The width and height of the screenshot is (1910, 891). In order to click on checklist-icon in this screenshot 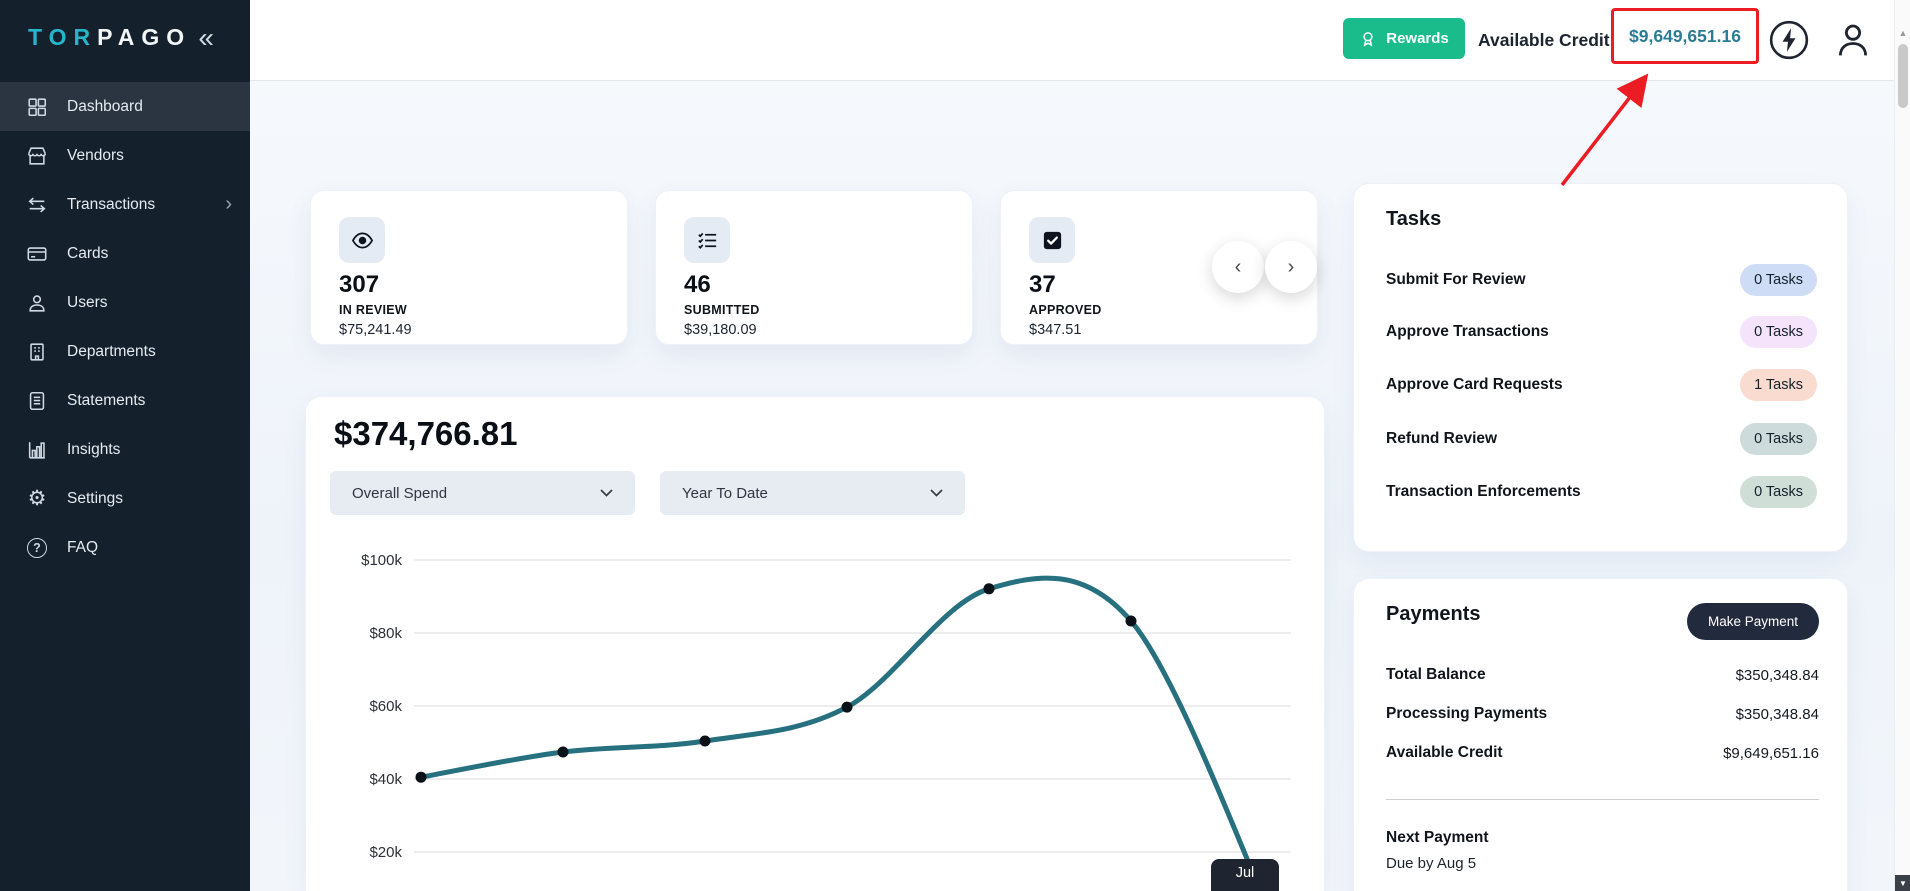, I will do `click(707, 240)`.